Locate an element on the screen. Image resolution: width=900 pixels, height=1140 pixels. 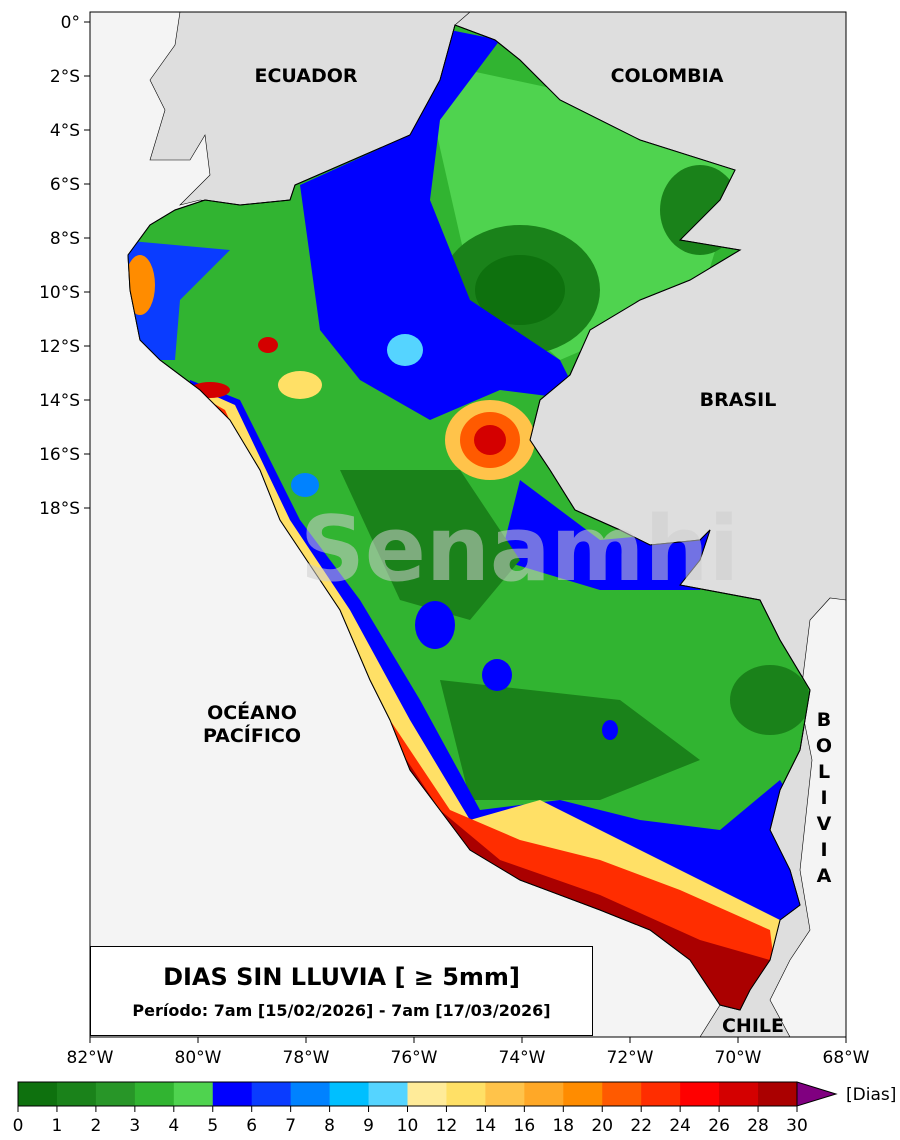
lon-tick-label: 76°W is located at coordinates (414, 1058).